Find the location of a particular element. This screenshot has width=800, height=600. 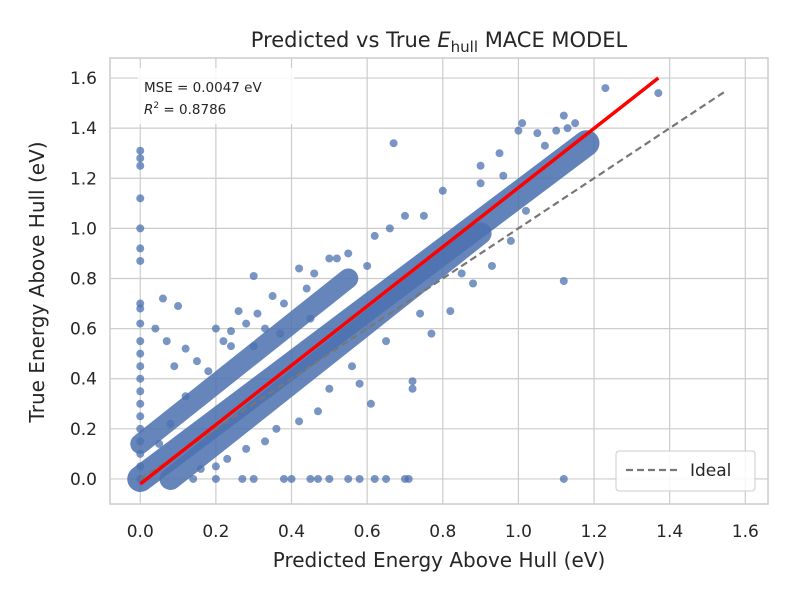

stats-mse-text: MSE = 0.0047 eV is located at coordinates (203, 88).